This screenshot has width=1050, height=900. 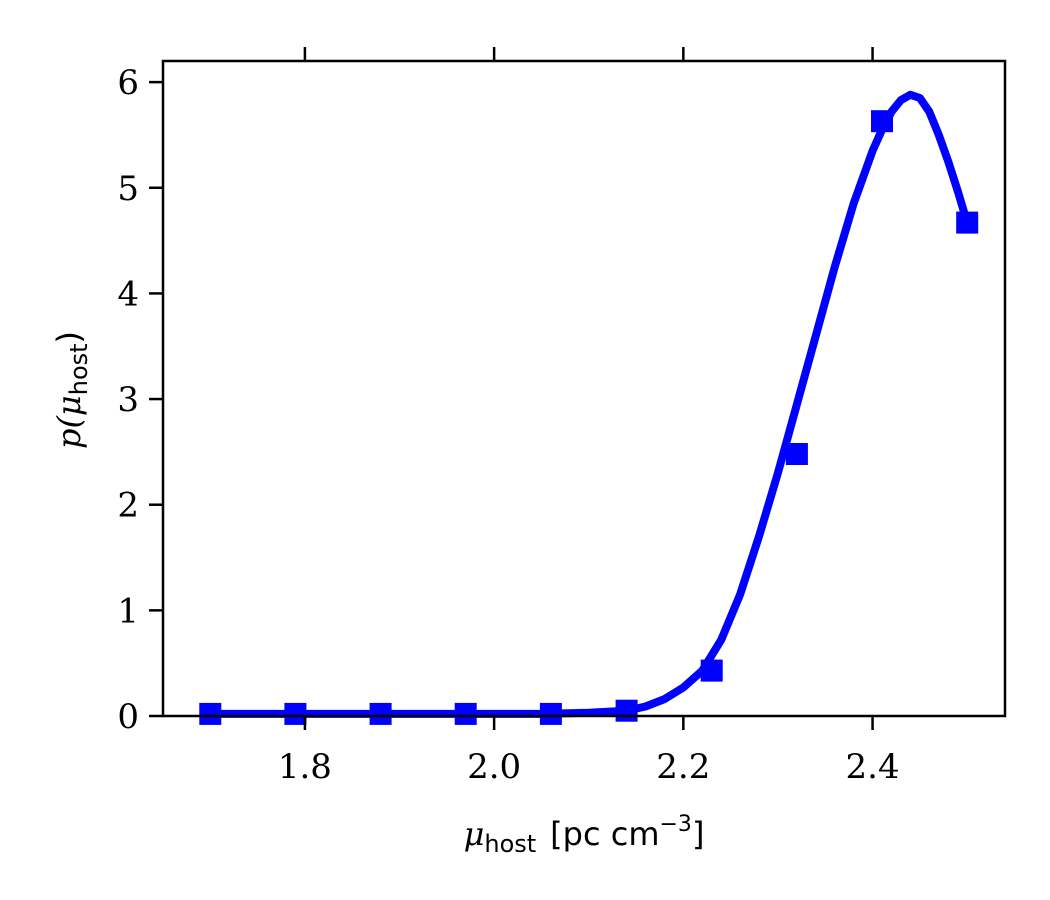 I want to click on y-axis-label-main: p(μ, so click(x=69, y=422).